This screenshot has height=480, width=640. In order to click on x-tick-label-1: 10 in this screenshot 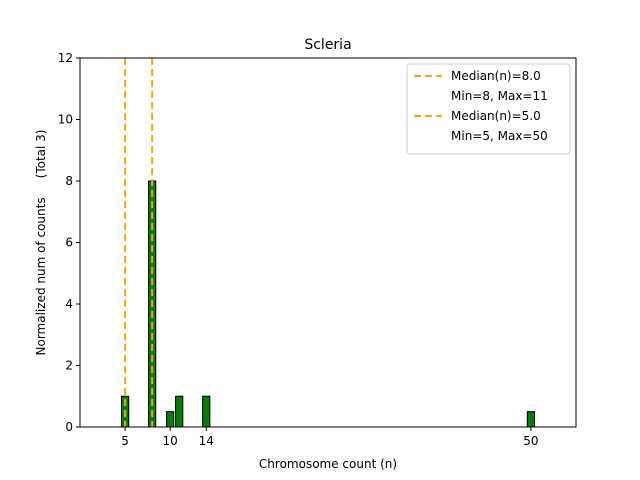, I will do `click(170, 441)`.